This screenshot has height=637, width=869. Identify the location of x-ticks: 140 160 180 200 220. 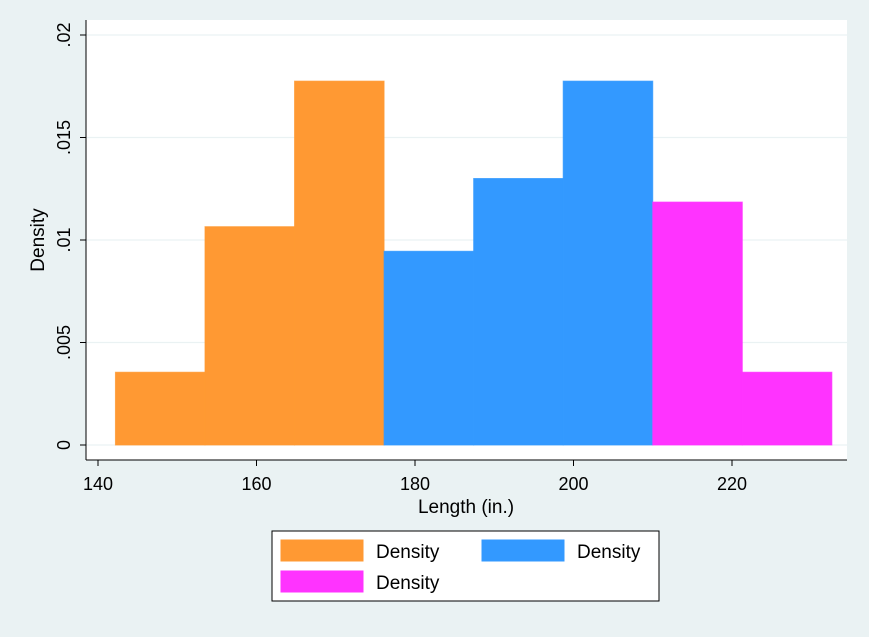
(415, 477).